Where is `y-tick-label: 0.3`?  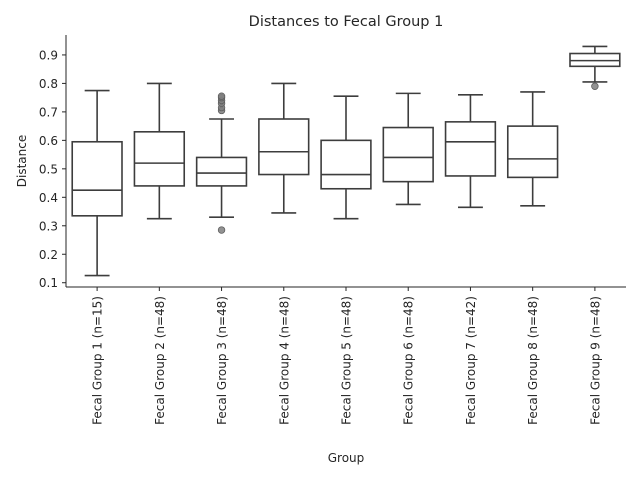
y-tick-label: 0.3 is located at coordinates (48, 226).